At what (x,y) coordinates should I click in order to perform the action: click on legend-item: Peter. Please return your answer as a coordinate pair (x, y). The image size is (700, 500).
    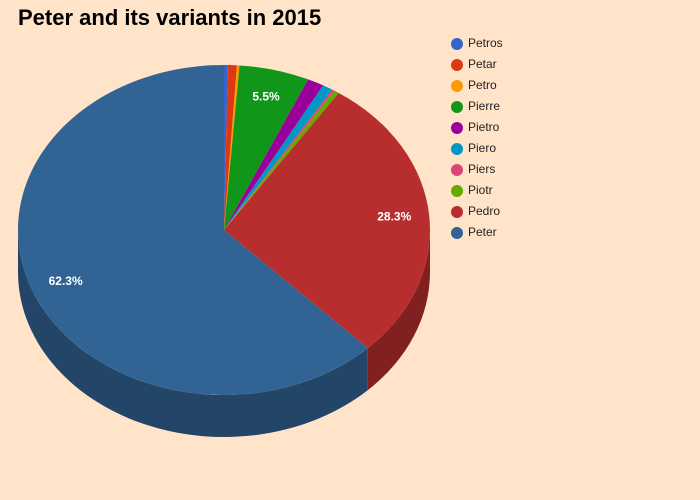
    Looking at the image, I should click on (474, 232).